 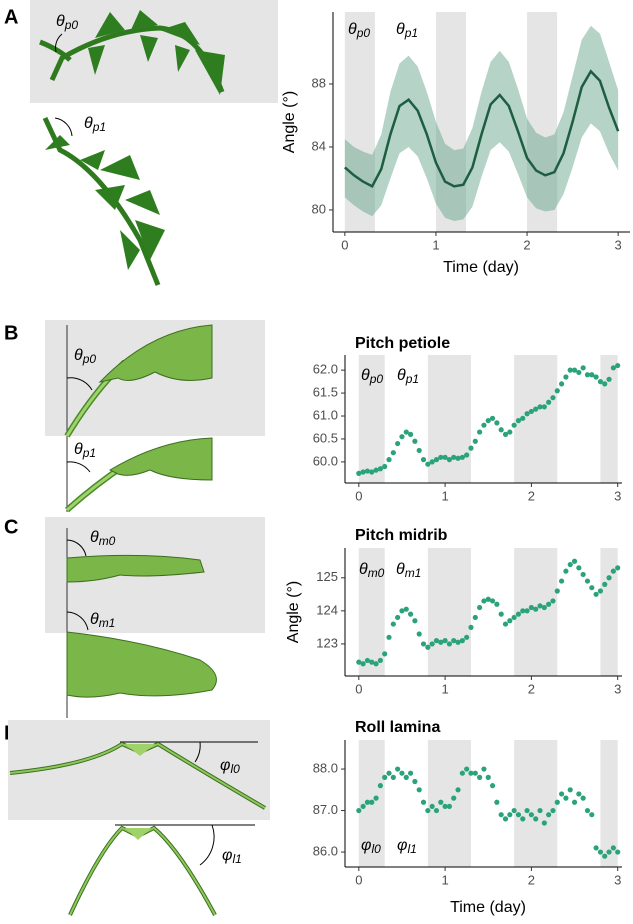 I want to click on x-tick-label: 0, so click(x=358, y=879).